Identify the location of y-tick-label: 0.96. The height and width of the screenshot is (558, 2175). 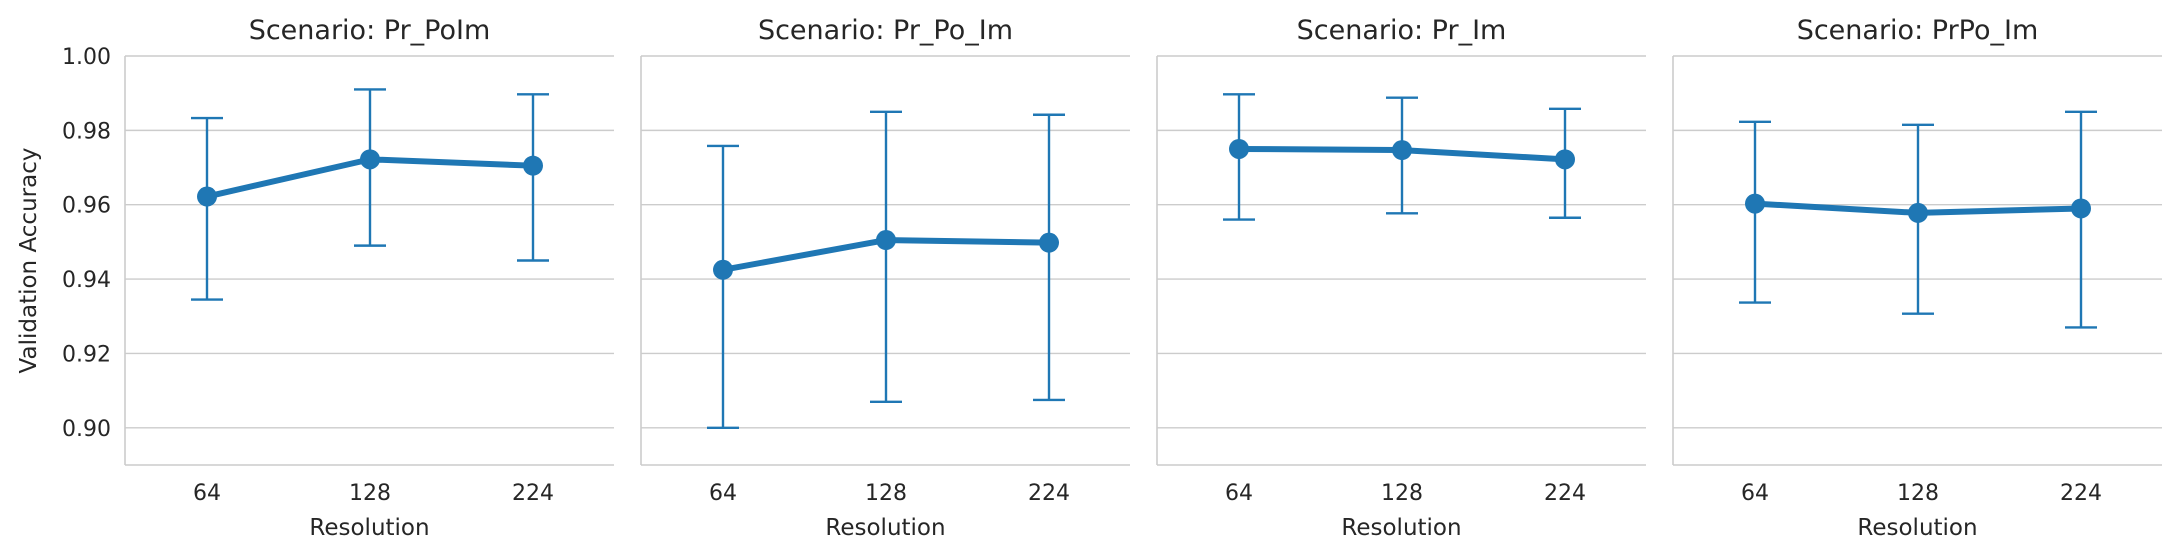
(86, 206).